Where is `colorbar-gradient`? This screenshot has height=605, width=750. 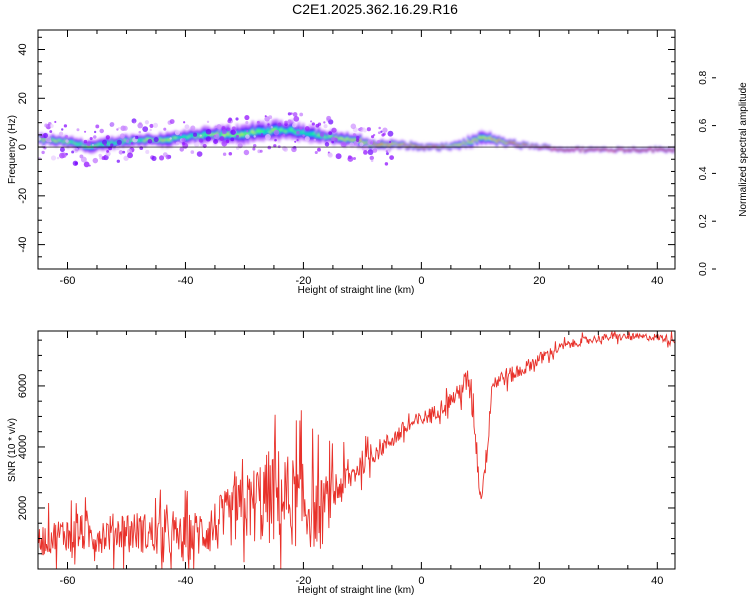 colorbar-gradient is located at coordinates (724, 149).